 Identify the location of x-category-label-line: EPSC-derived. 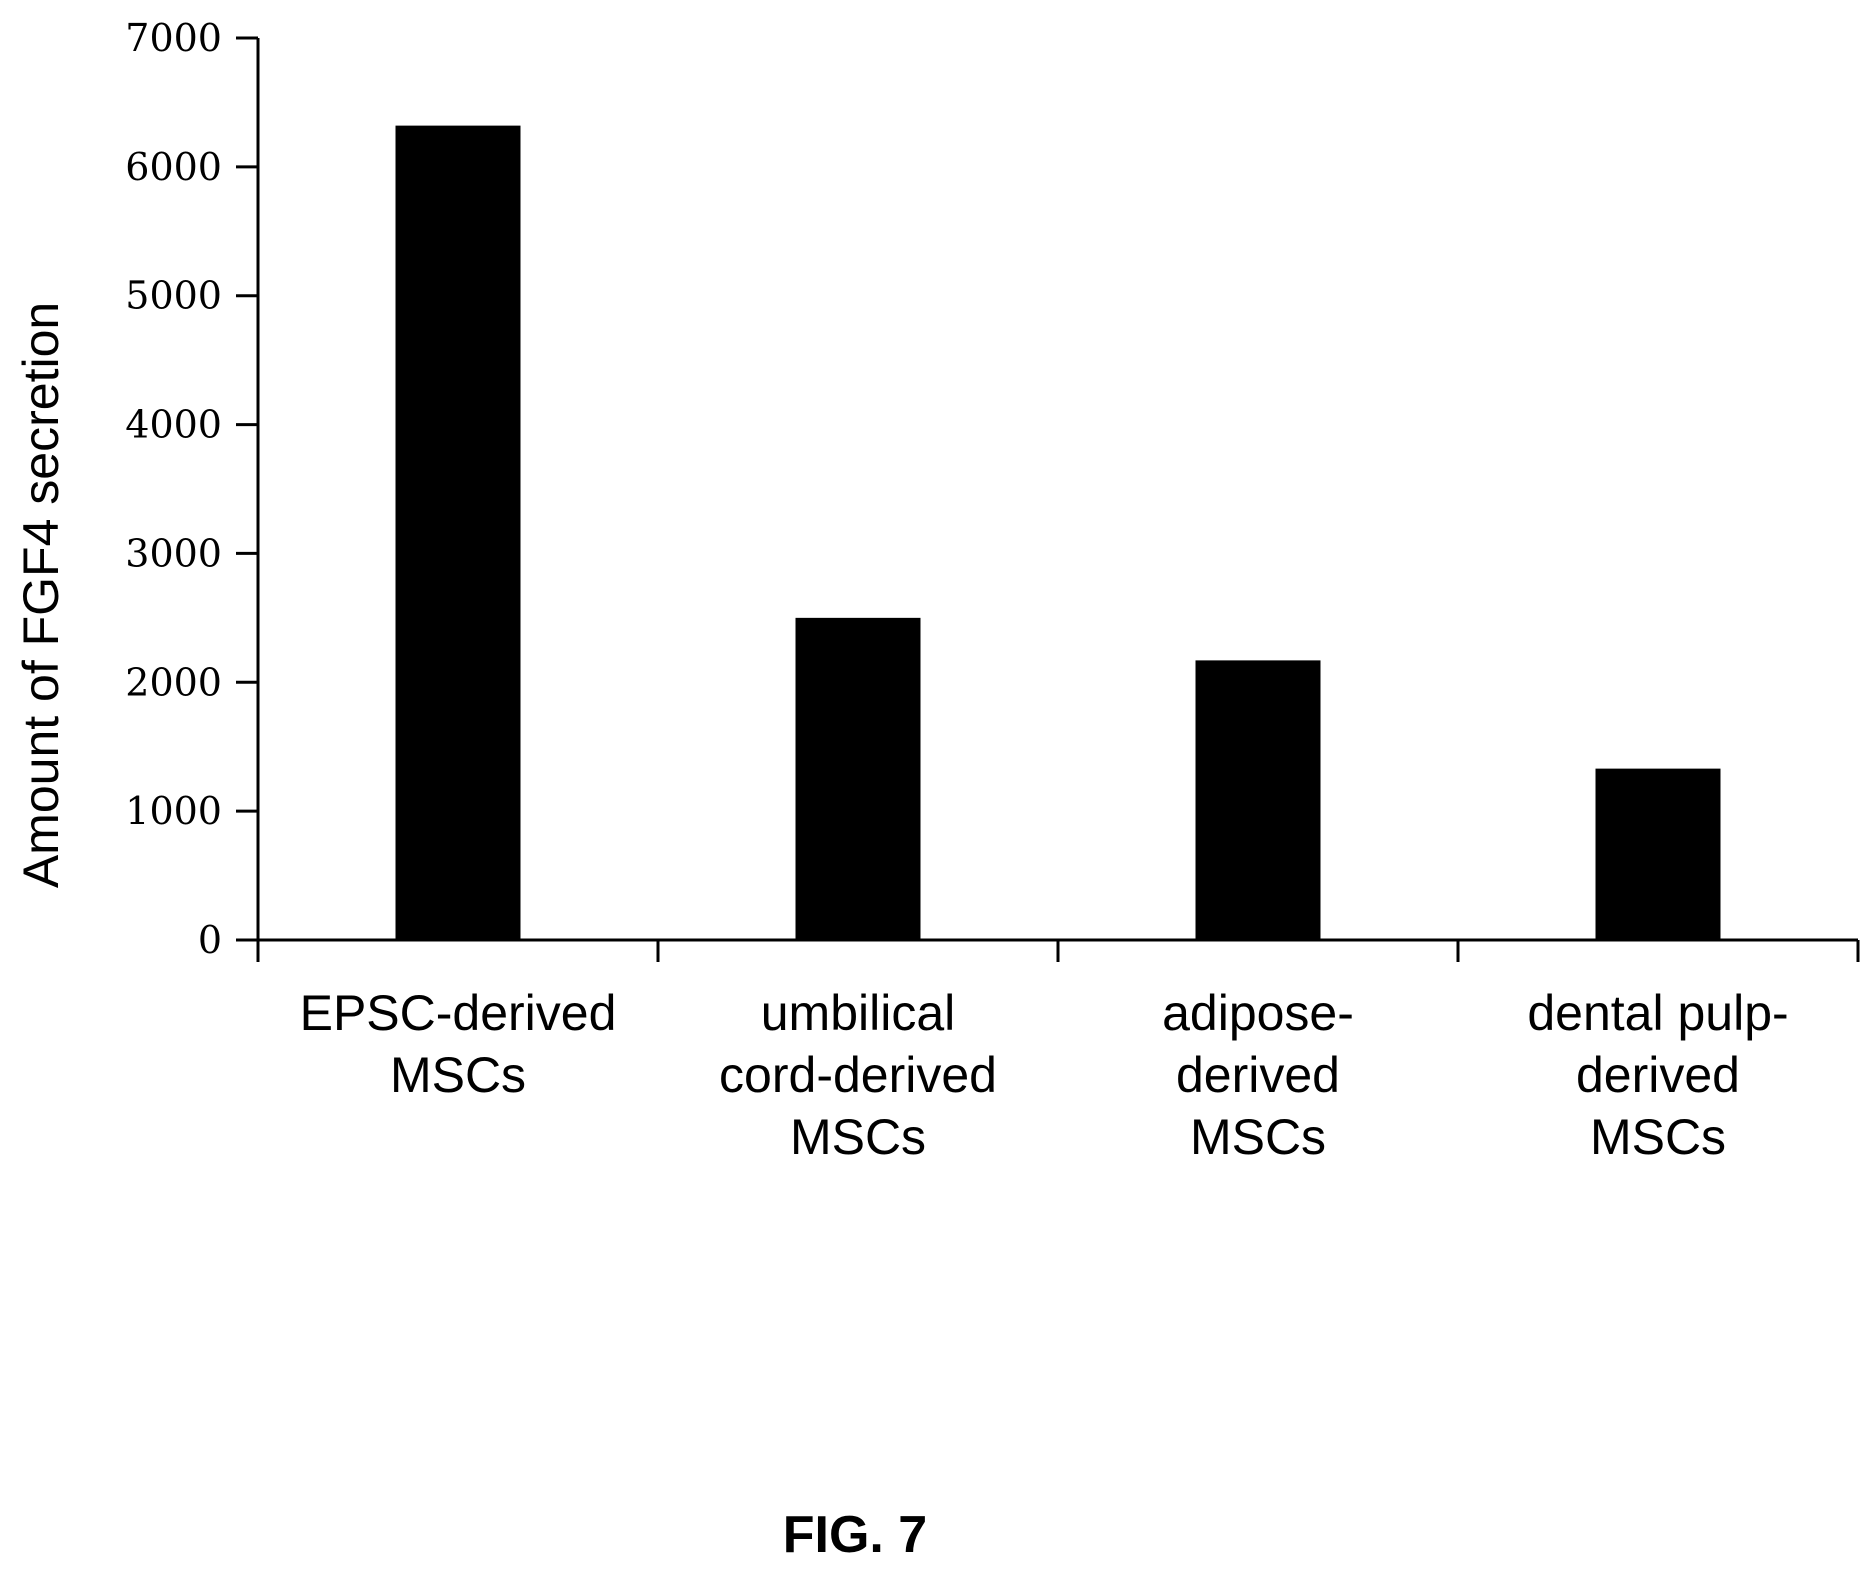
(458, 1013).